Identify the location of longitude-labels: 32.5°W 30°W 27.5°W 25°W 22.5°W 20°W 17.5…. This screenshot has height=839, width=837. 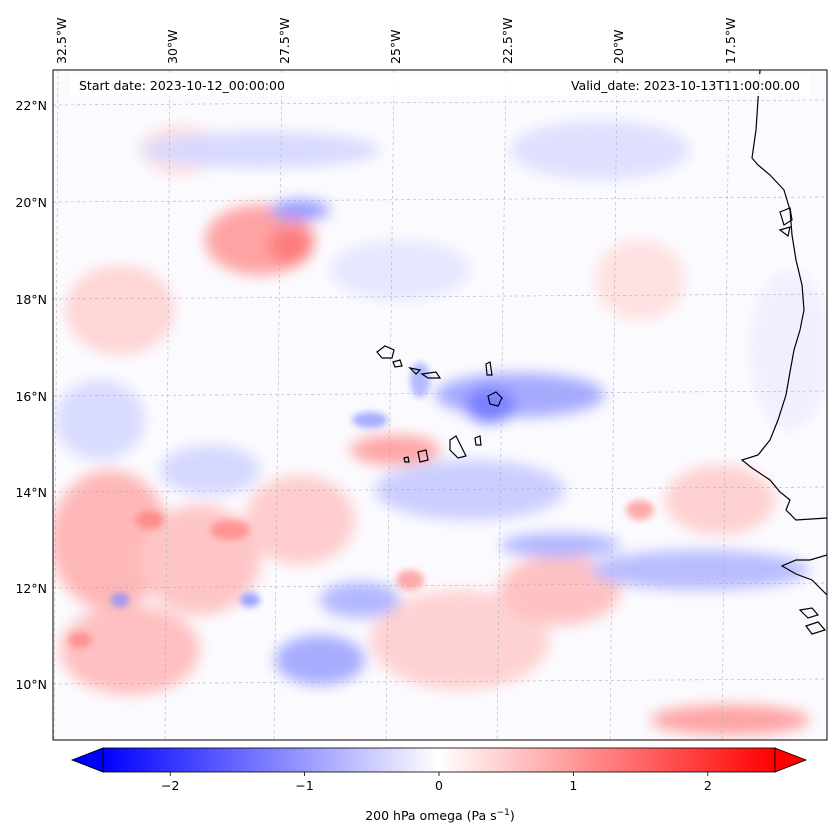
(396, 41).